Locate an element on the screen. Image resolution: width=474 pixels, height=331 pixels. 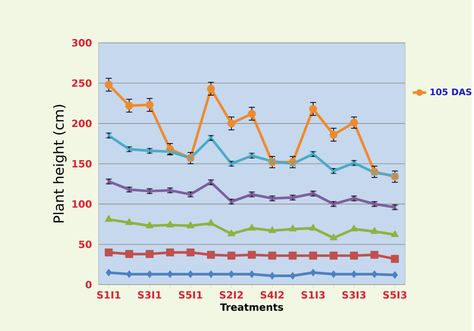
x-tick-label: S2I2 is located at coordinates (231, 294).